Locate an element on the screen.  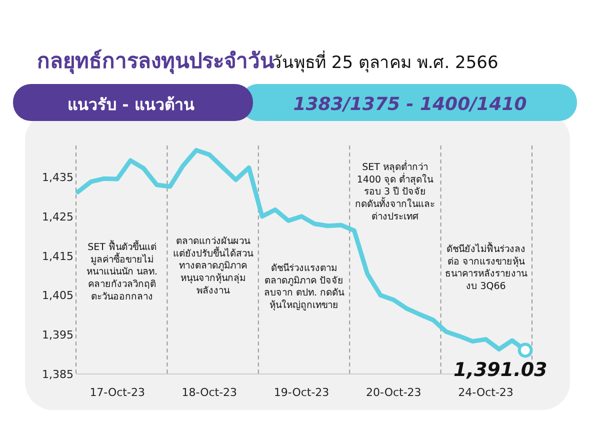
x-tick-label: 20-Oct-23 is located at coordinates (394, 392).